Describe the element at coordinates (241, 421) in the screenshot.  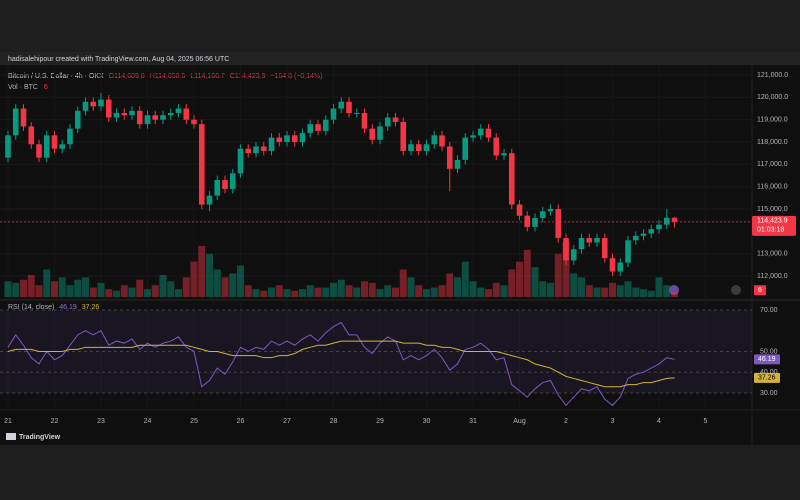
I see `x-tick-label: 26` at that location.